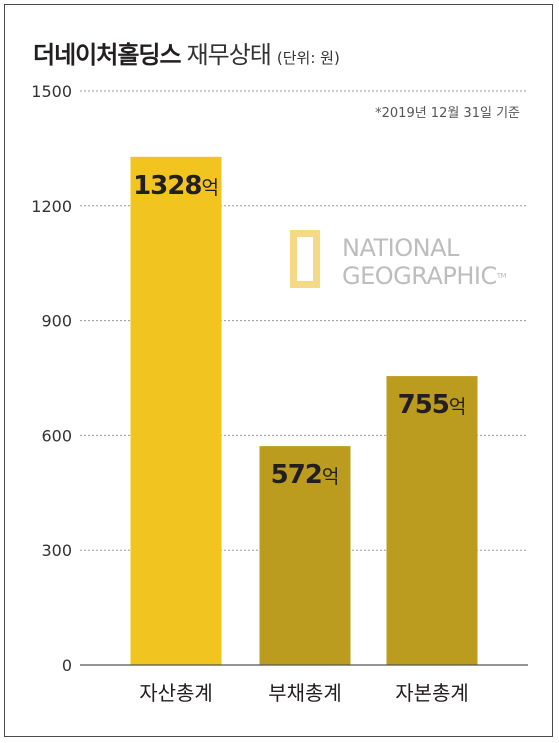 The image size is (559, 743). I want to click on chart-title: 더네이처홀딩스 재무상태 (단위: 원), so click(186, 52).